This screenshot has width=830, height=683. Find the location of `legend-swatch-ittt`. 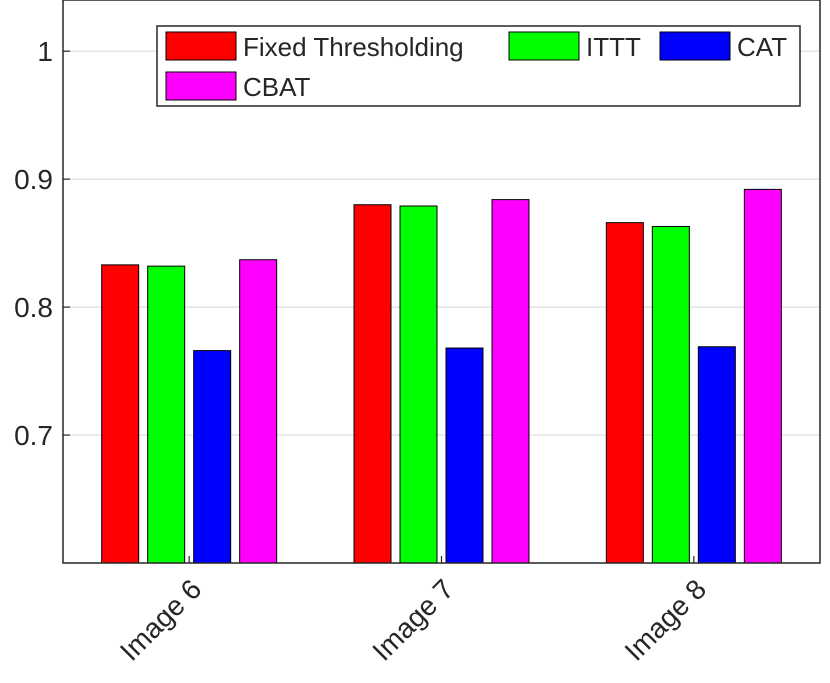

legend-swatch-ittt is located at coordinates (544, 46).